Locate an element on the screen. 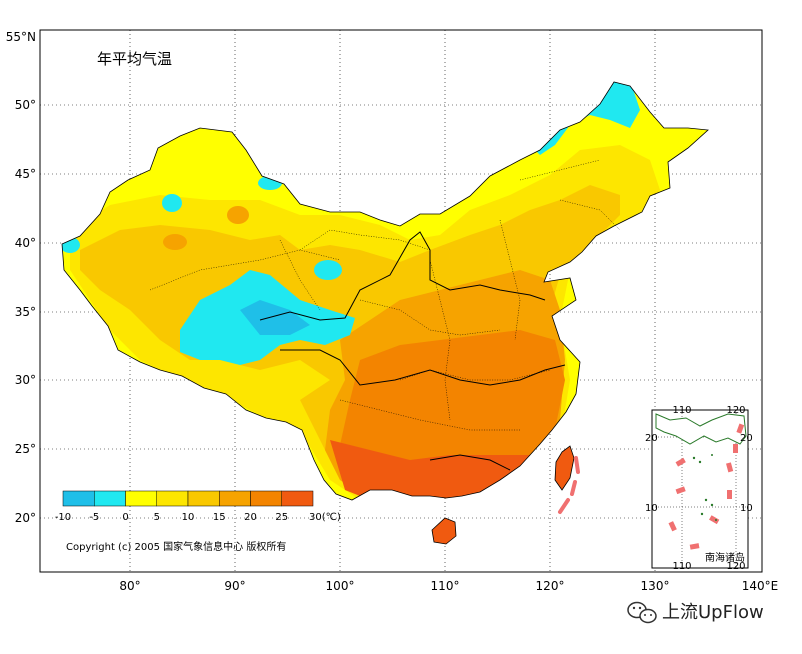 Image resolution: width=802 pixels, height=654 pixels. watermark-text: 上流UpFlow is located at coordinates (713, 612).